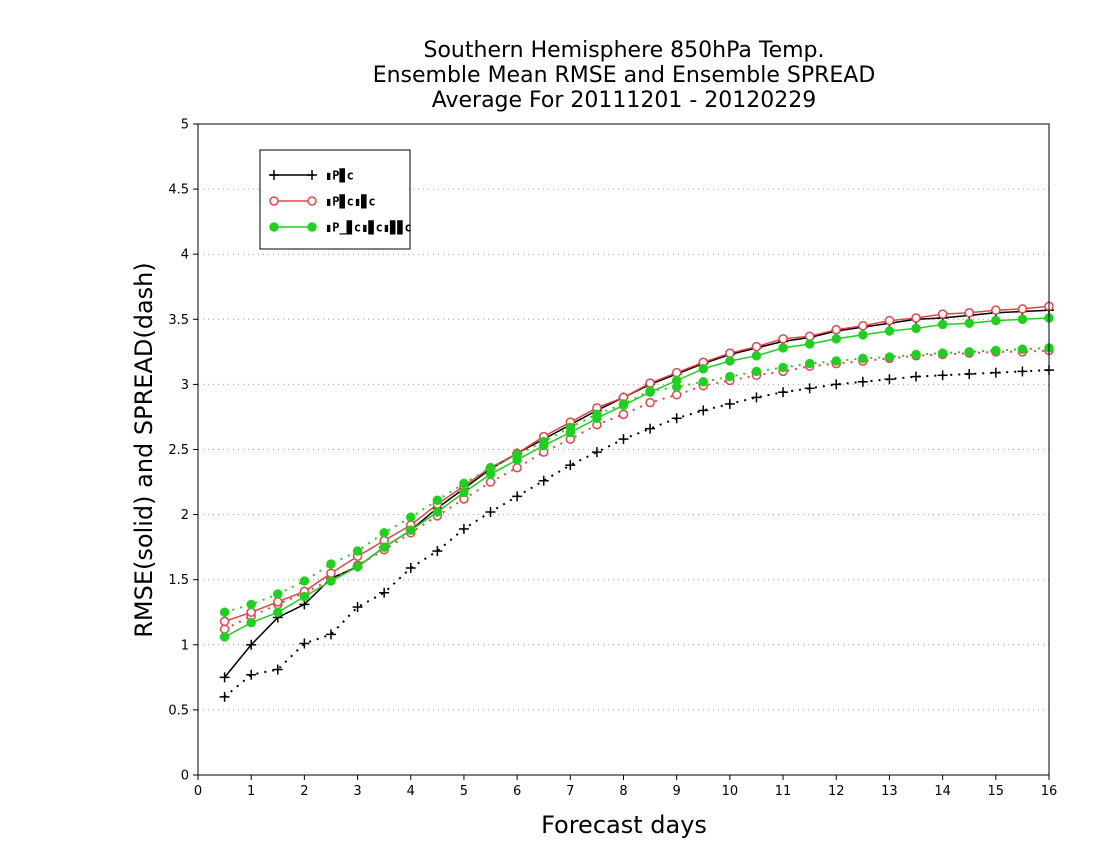  What do you see at coordinates (677, 791) in the screenshot?
I see `x-tick-label: 9` at bounding box center [677, 791].